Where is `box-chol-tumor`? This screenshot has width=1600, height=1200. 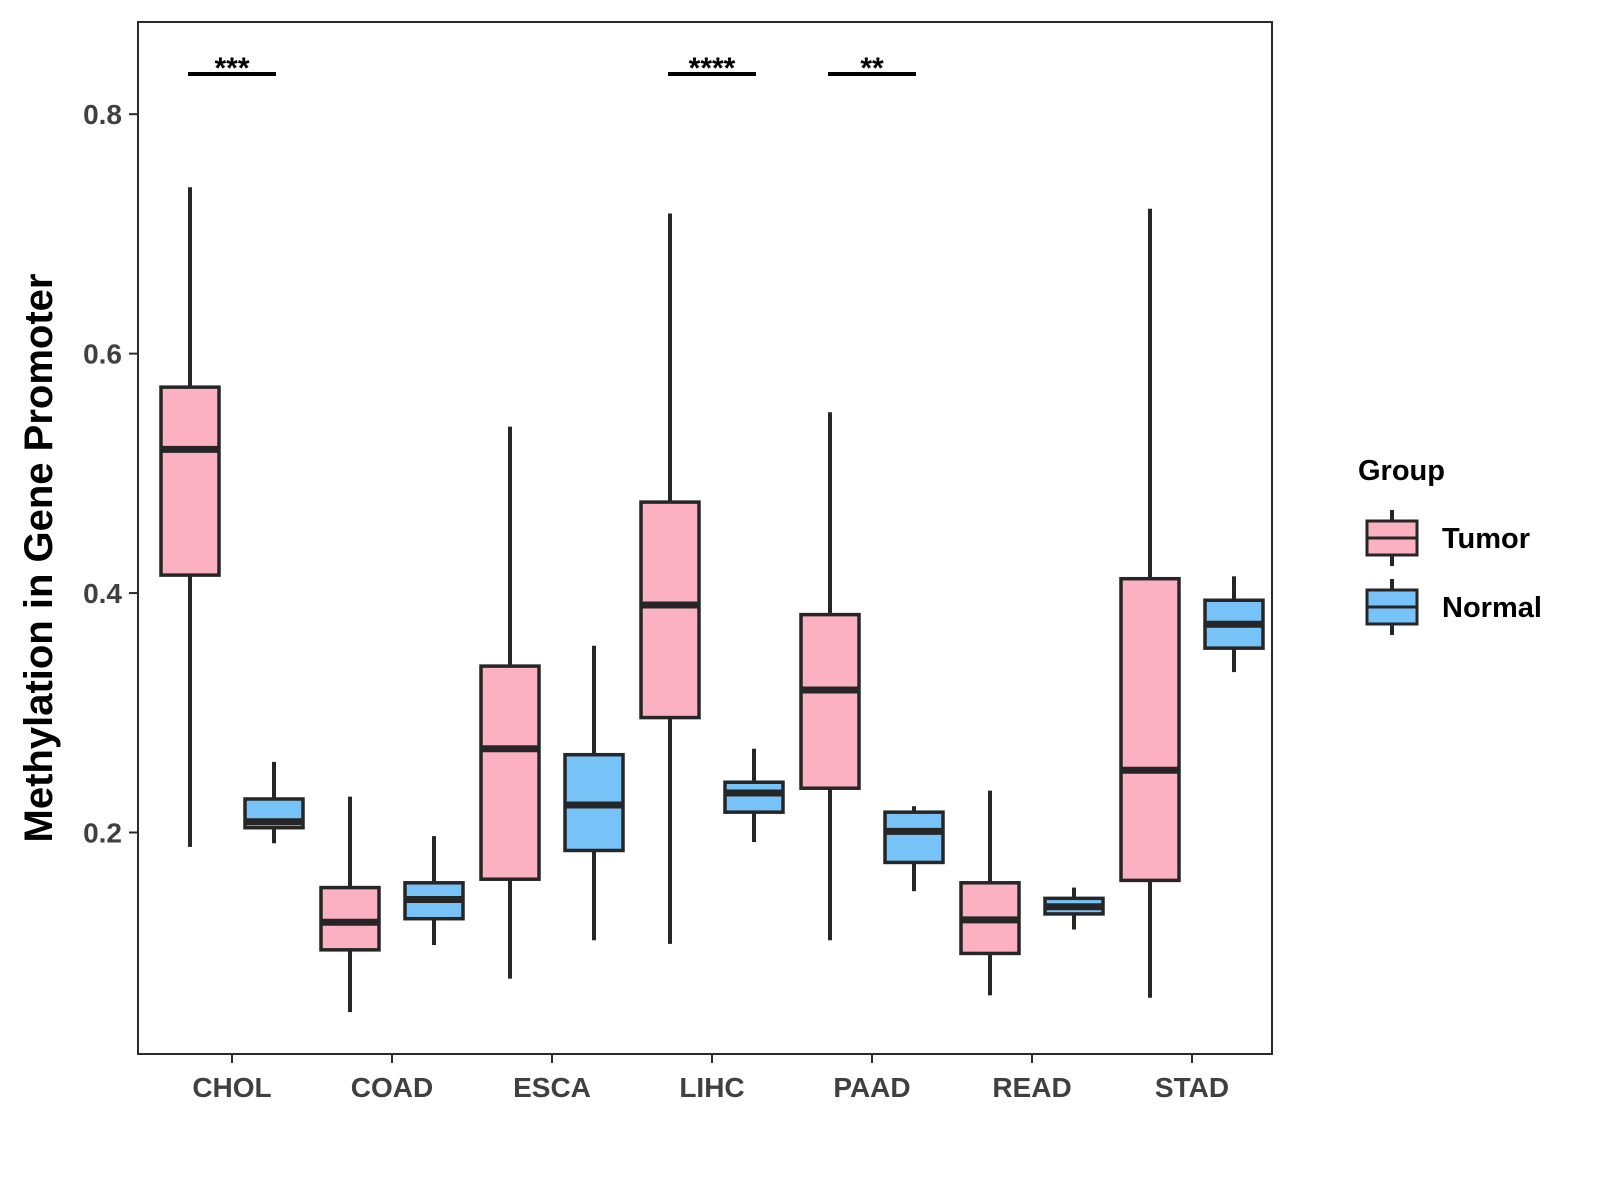 box-chol-tumor is located at coordinates (190, 517).